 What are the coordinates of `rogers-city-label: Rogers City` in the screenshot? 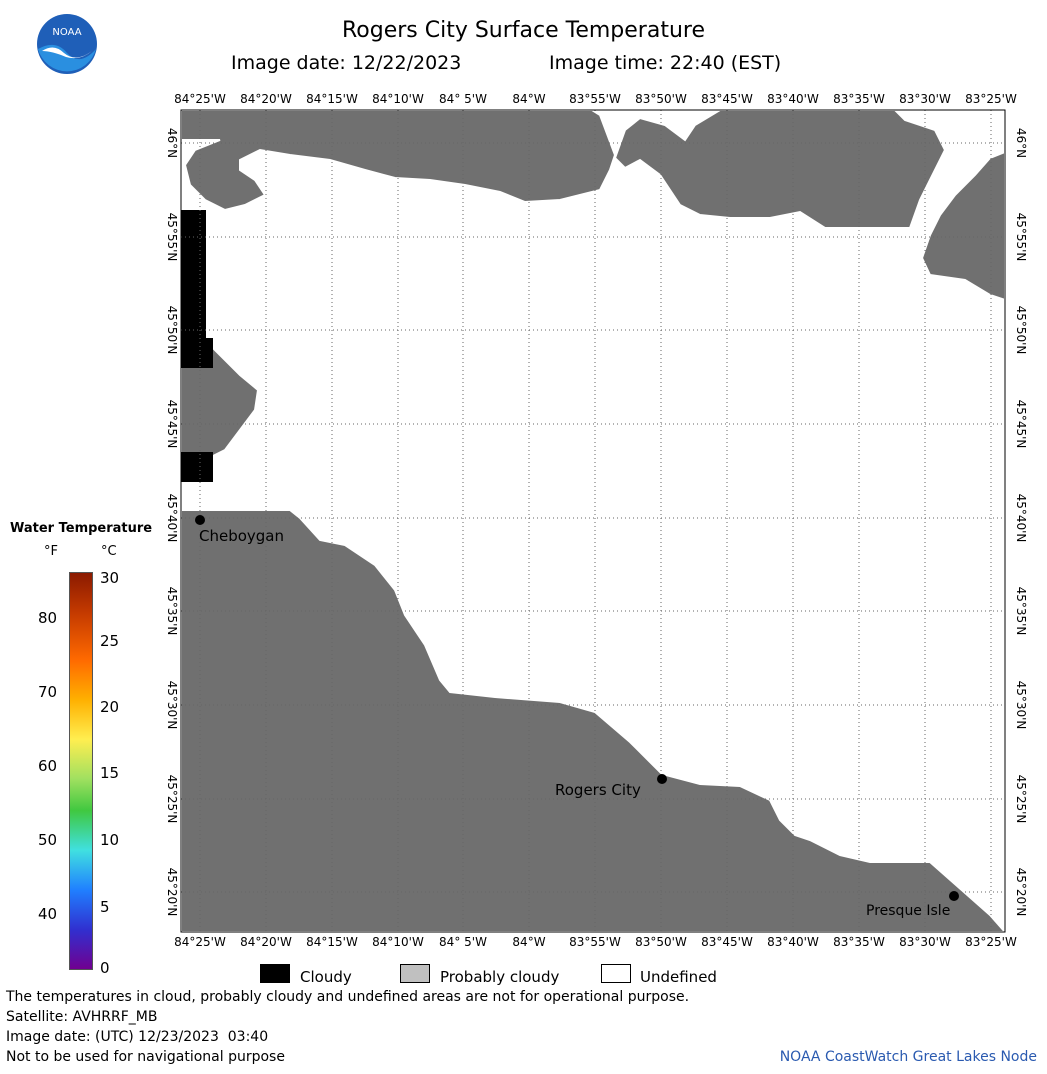 It's located at (598, 790).